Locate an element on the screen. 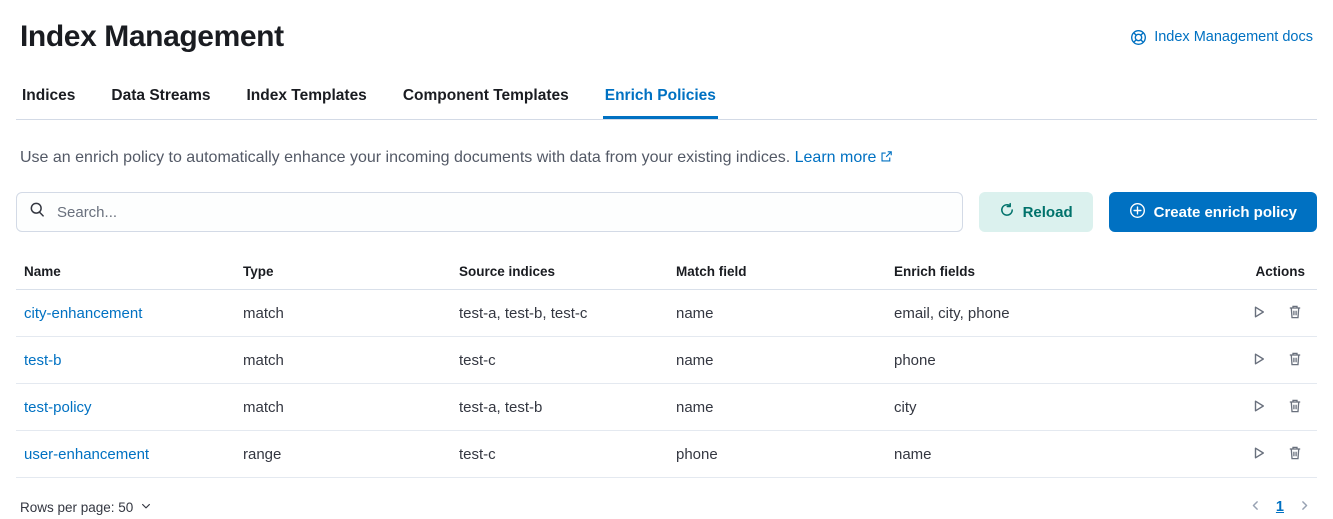  rows-per-page-button: Rows per page: 50 is located at coordinates (86, 507).